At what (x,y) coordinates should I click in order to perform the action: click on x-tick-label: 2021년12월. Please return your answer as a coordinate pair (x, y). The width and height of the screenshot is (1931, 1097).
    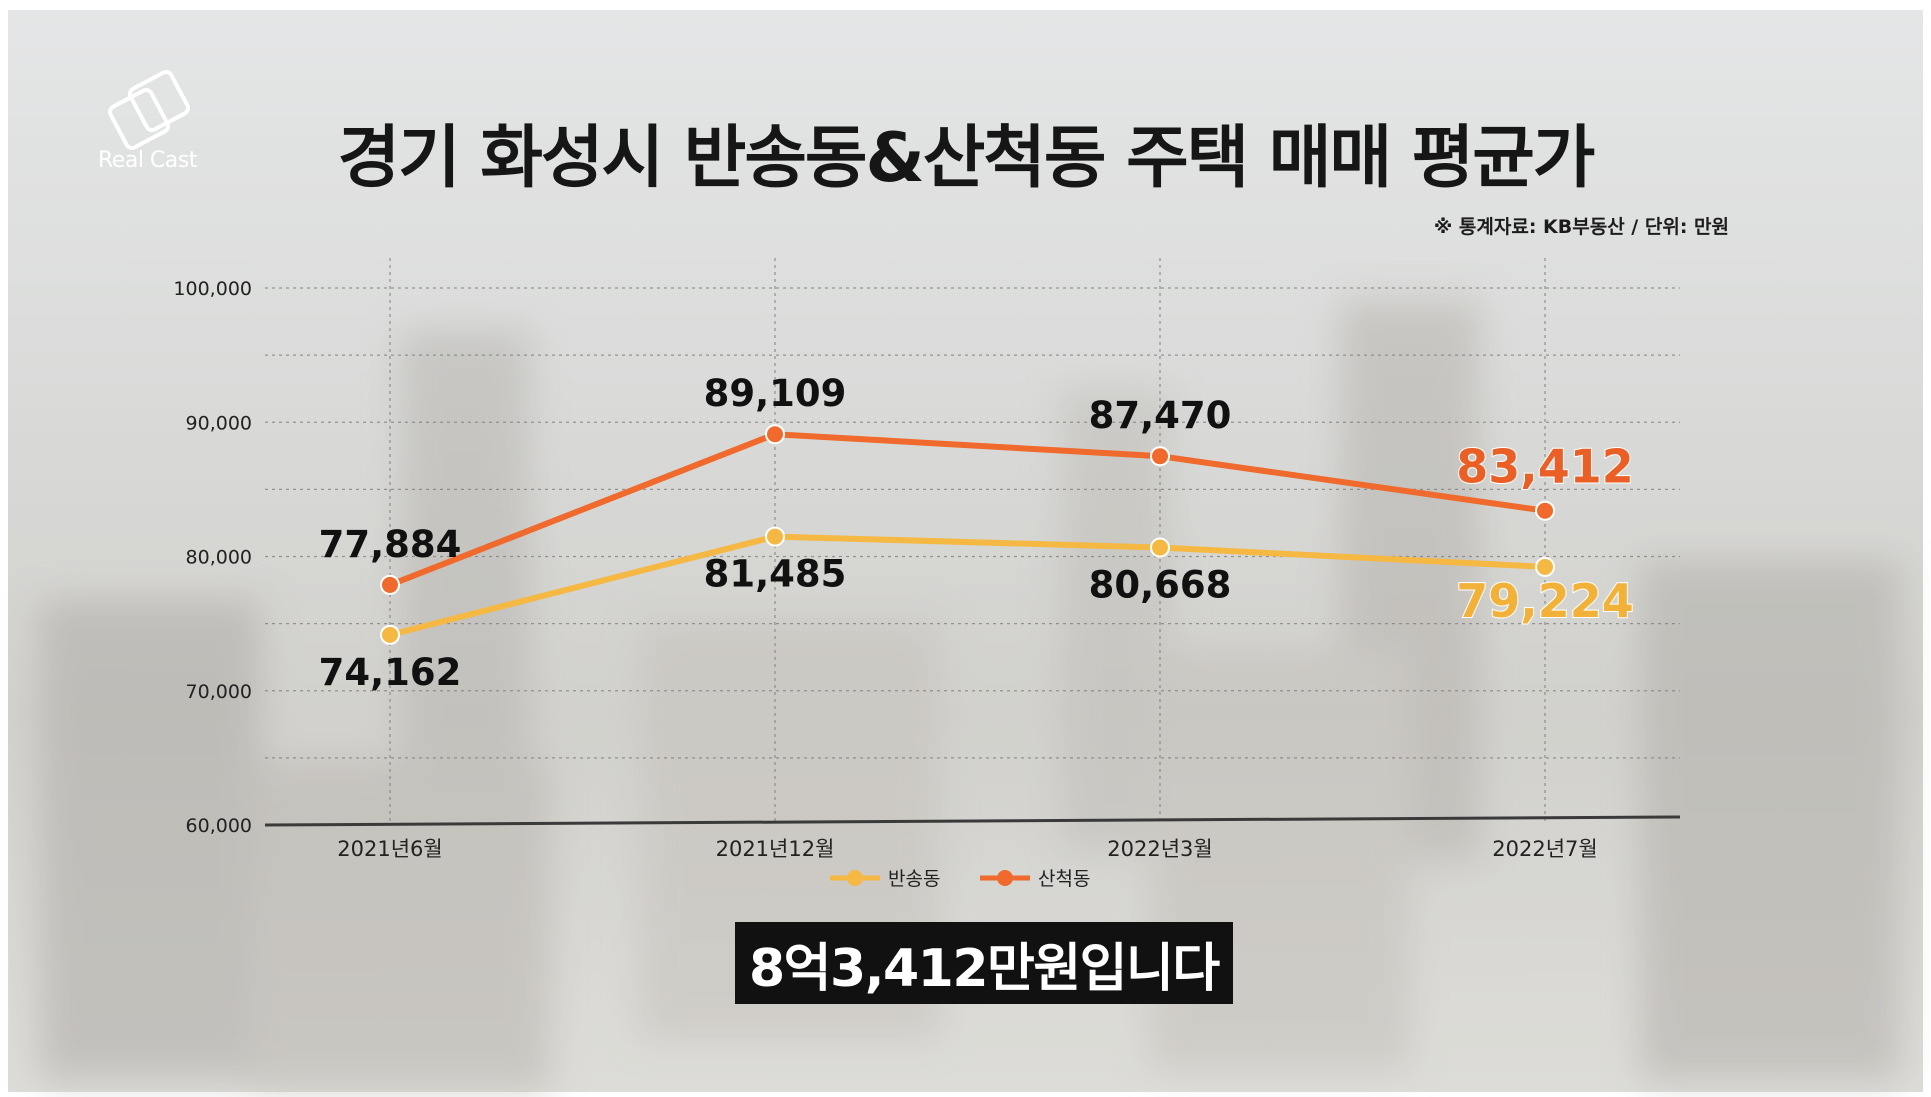
    Looking at the image, I should click on (775, 849).